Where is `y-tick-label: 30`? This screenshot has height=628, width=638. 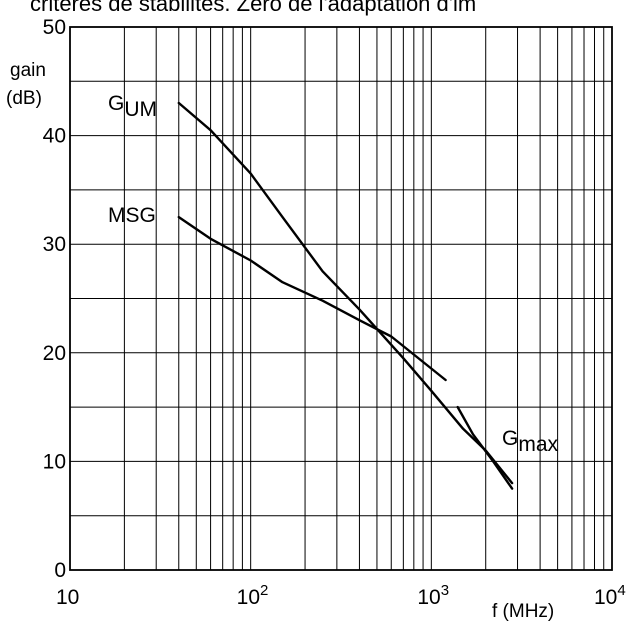 y-tick-label: 30 is located at coordinates (54, 244).